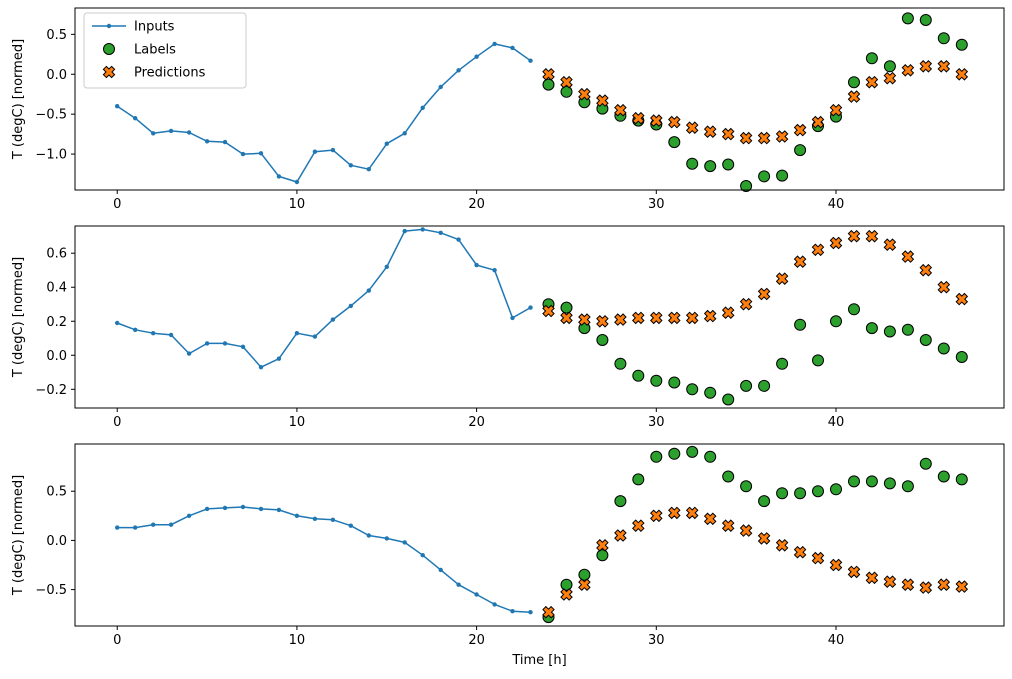 Image resolution: width=1012 pixels, height=679 pixels. Describe the element at coordinates (55, 95) in the screenshot. I see `y-axis: 0.5 0.0 −0.5 −1.0` at that location.